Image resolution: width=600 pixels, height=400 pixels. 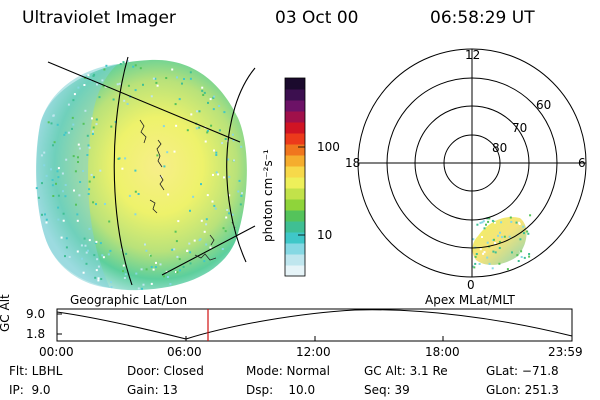 What do you see at coordinates (500, 148) in the screenshot?
I see `lat-label-80: 80` at bounding box center [500, 148].